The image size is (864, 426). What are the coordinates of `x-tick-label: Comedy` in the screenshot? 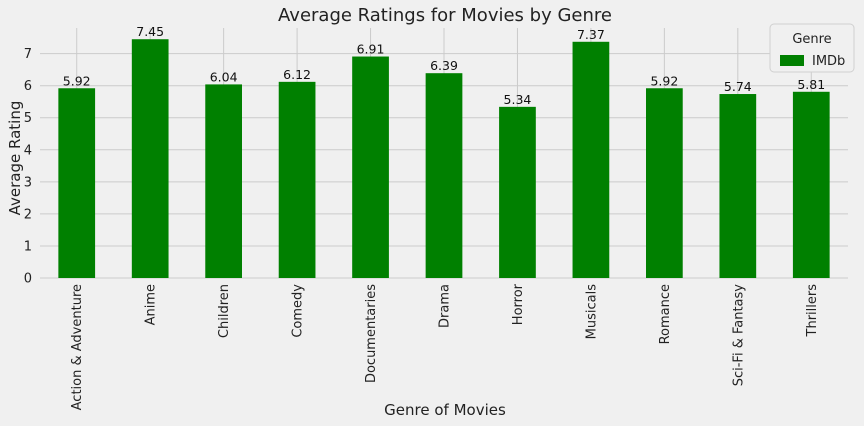 It's located at (298, 311).